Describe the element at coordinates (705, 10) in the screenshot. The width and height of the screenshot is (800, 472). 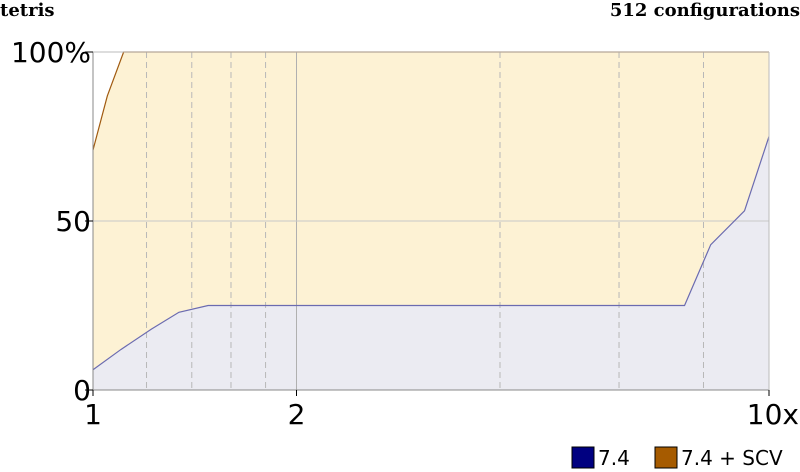
I see `chart-title-right: 512 configurations` at that location.